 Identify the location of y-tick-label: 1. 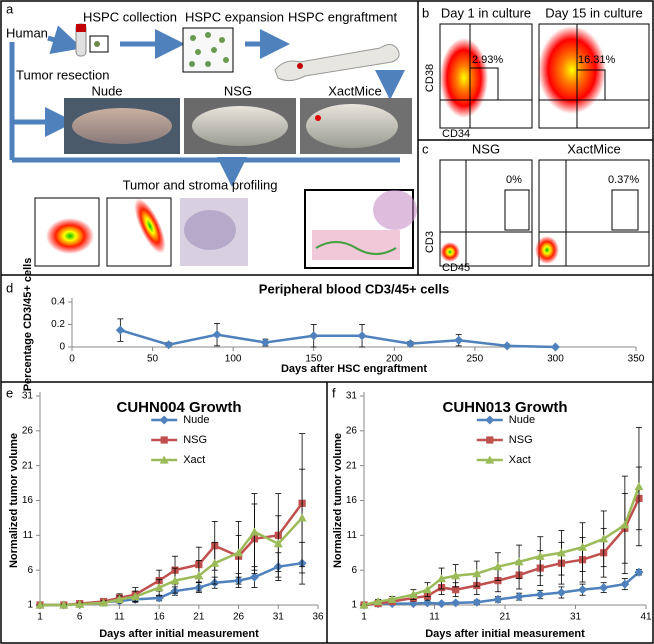
(354, 605).